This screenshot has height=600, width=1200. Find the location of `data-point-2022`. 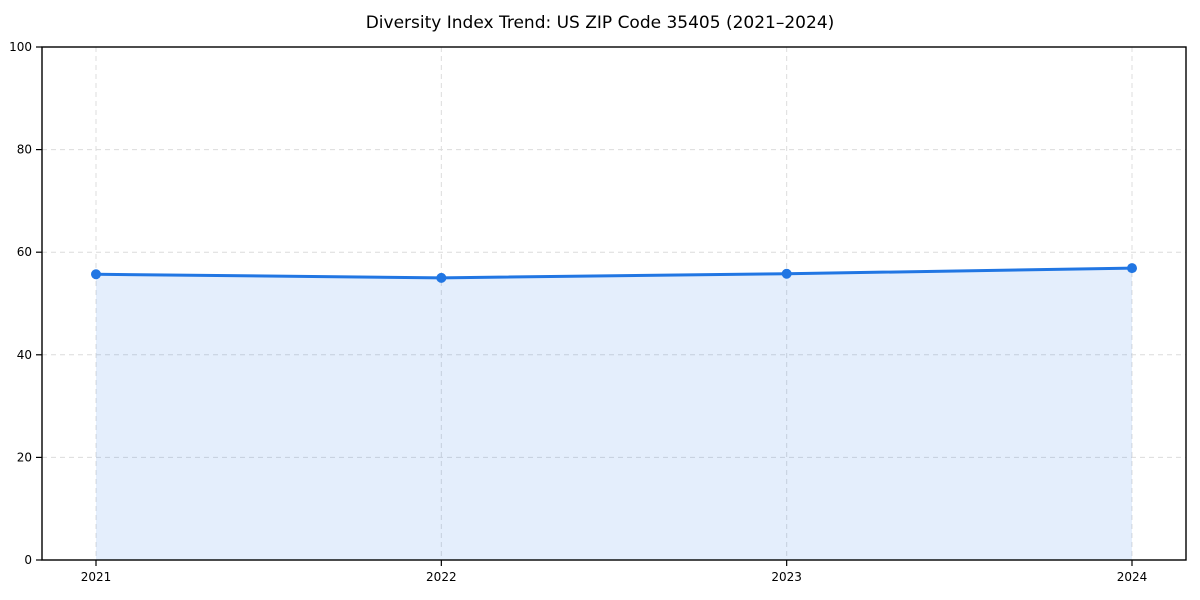

data-point-2022 is located at coordinates (441, 277).